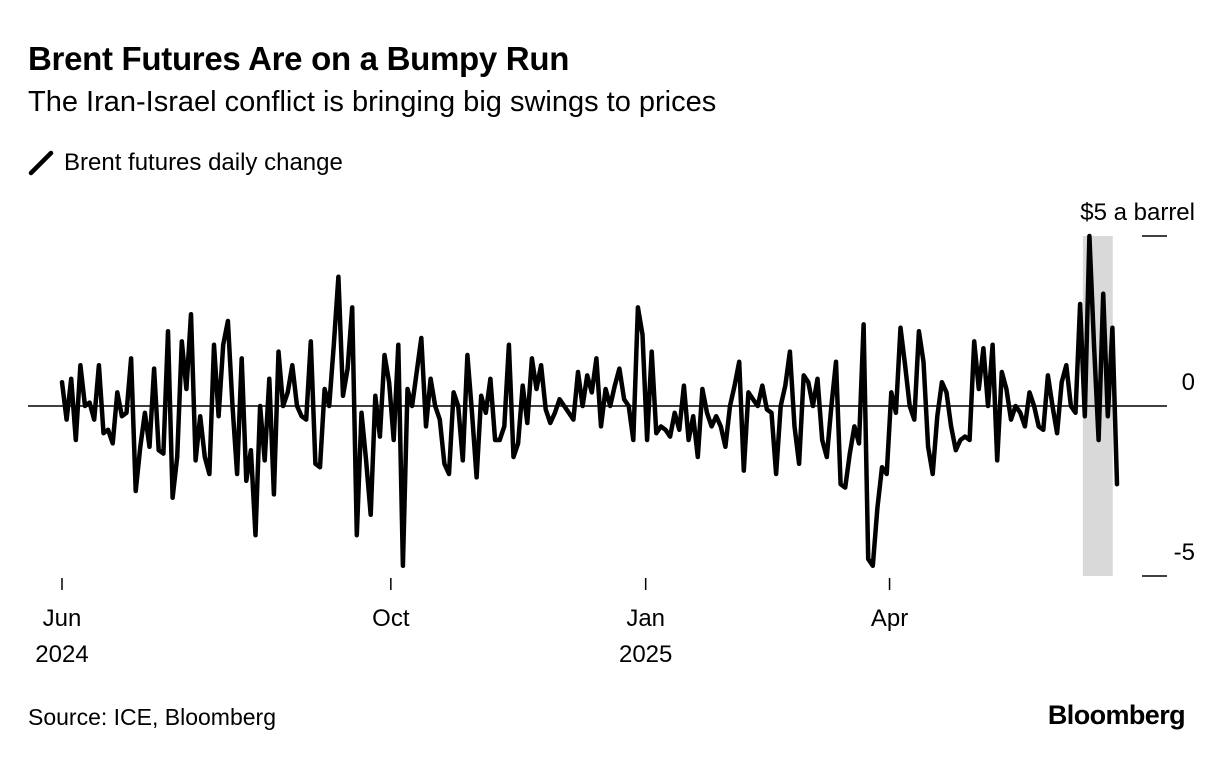 This screenshot has width=1223, height=760. I want to click on legend-line-icon, so click(41, 163).